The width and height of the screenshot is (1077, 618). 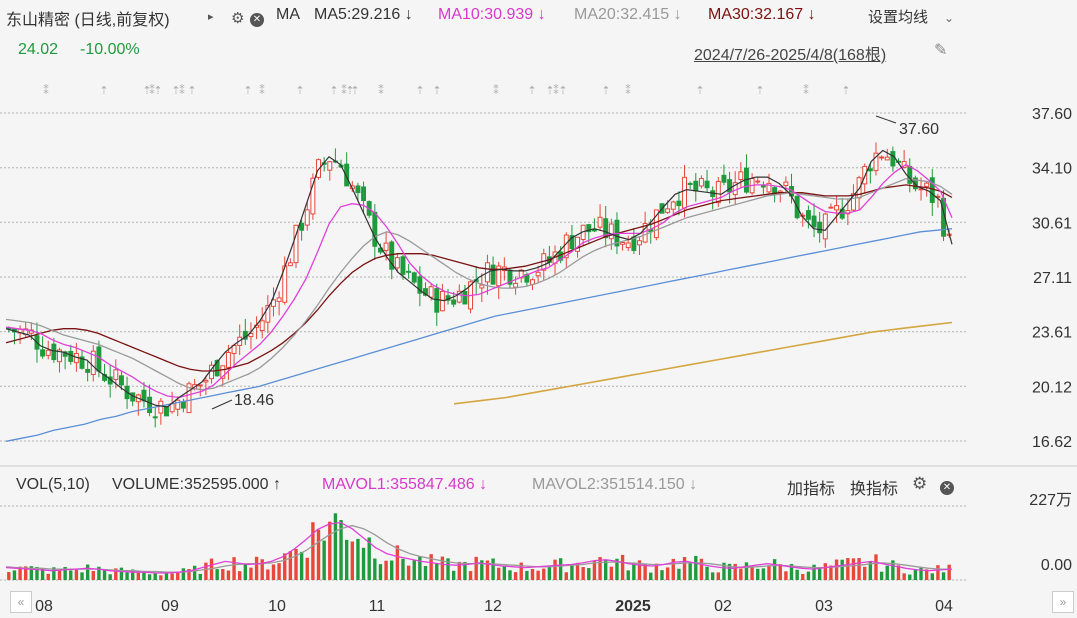 I want to click on ma-long2-line, so click(x=703, y=363).